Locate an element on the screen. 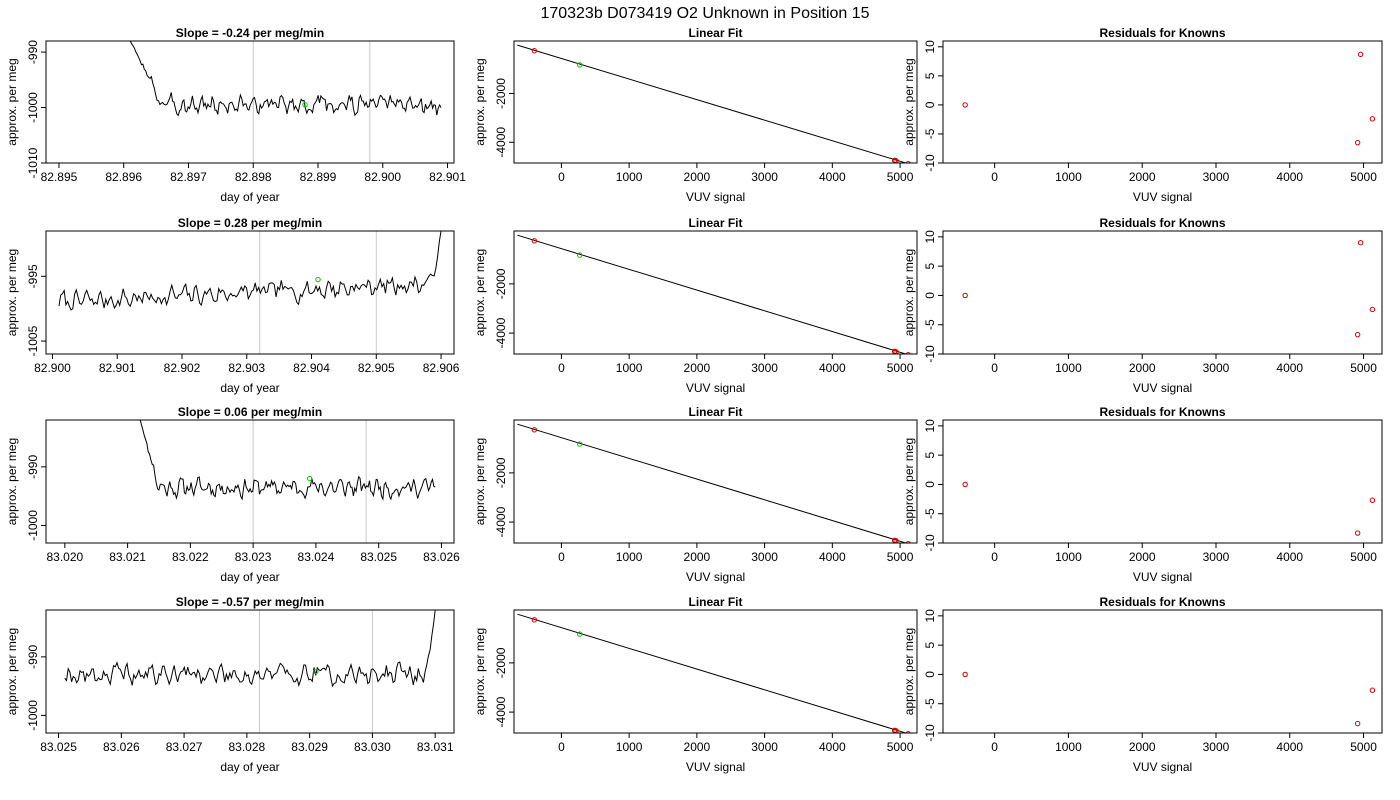 This screenshot has height=800, width=1400. fit-line is located at coordinates (712, 673).